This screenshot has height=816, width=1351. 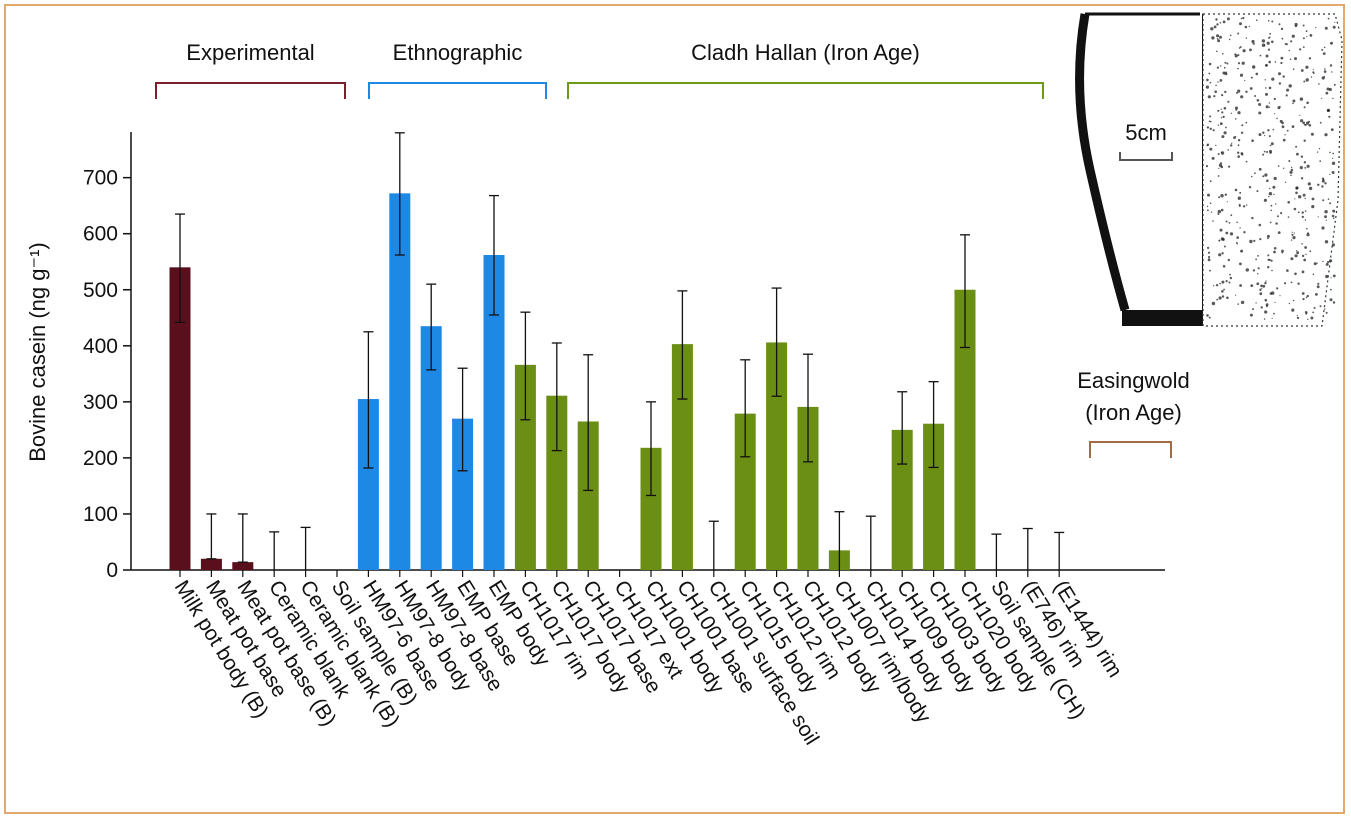 I want to click on y-tick-label: 600, so click(x=100, y=234).